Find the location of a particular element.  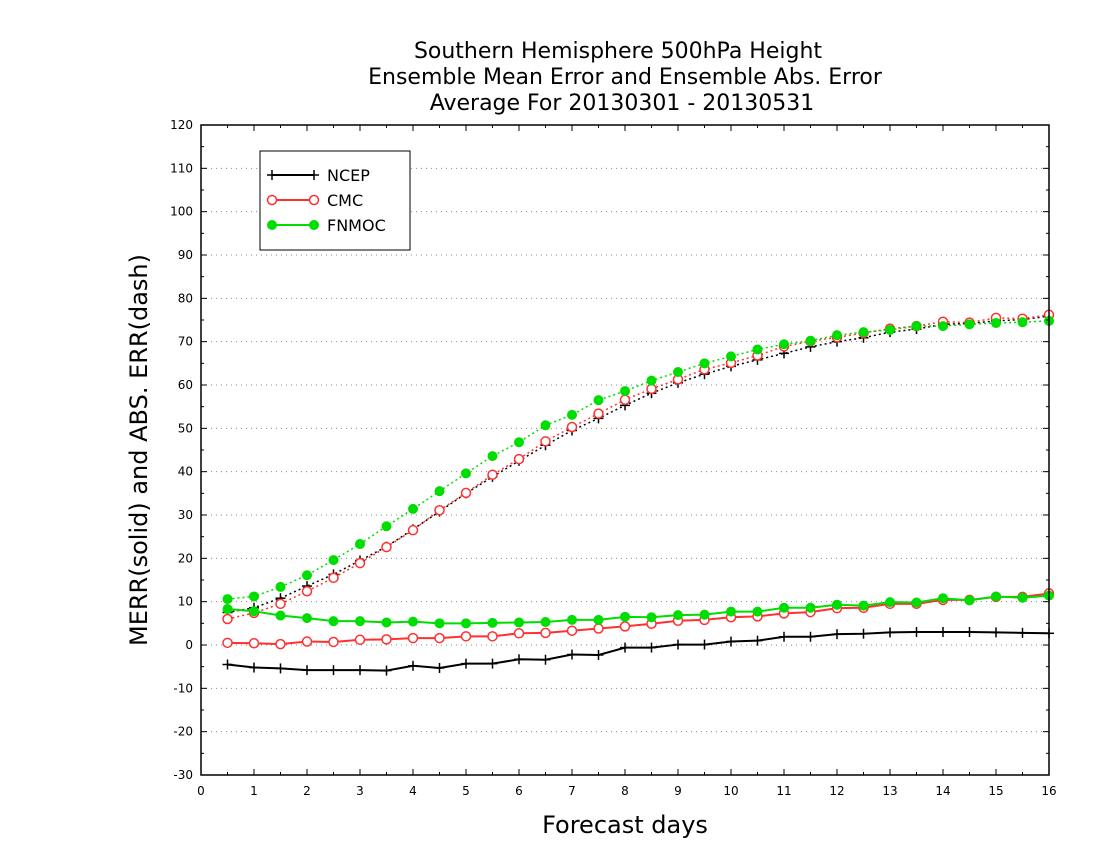

y-tick-label: 110 is located at coordinates (181, 168).